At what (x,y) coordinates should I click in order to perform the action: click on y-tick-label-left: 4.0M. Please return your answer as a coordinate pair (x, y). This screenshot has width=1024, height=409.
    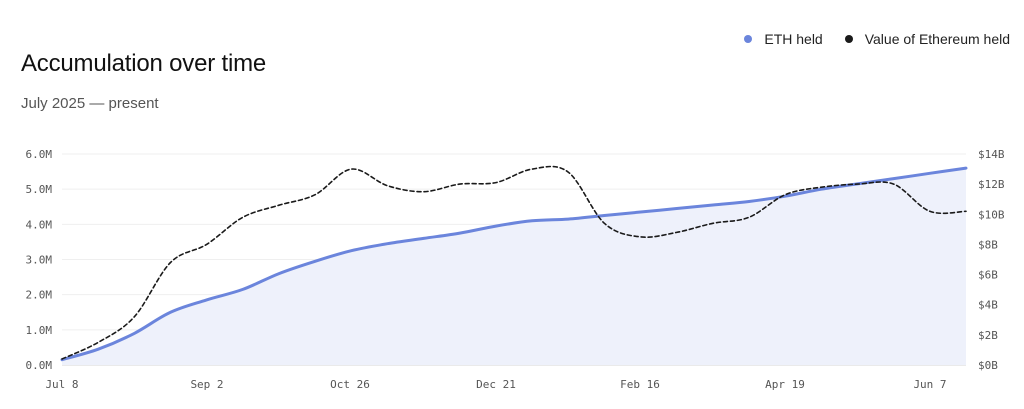
    Looking at the image, I should click on (39, 224).